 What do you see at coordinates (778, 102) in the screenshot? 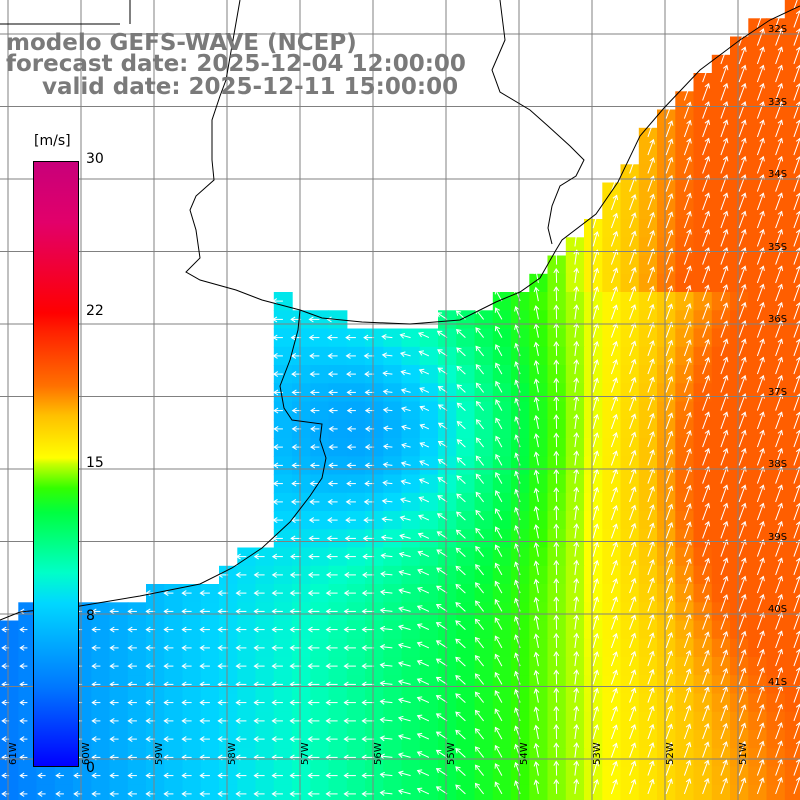
I see `lat-label: 33S` at bounding box center [778, 102].